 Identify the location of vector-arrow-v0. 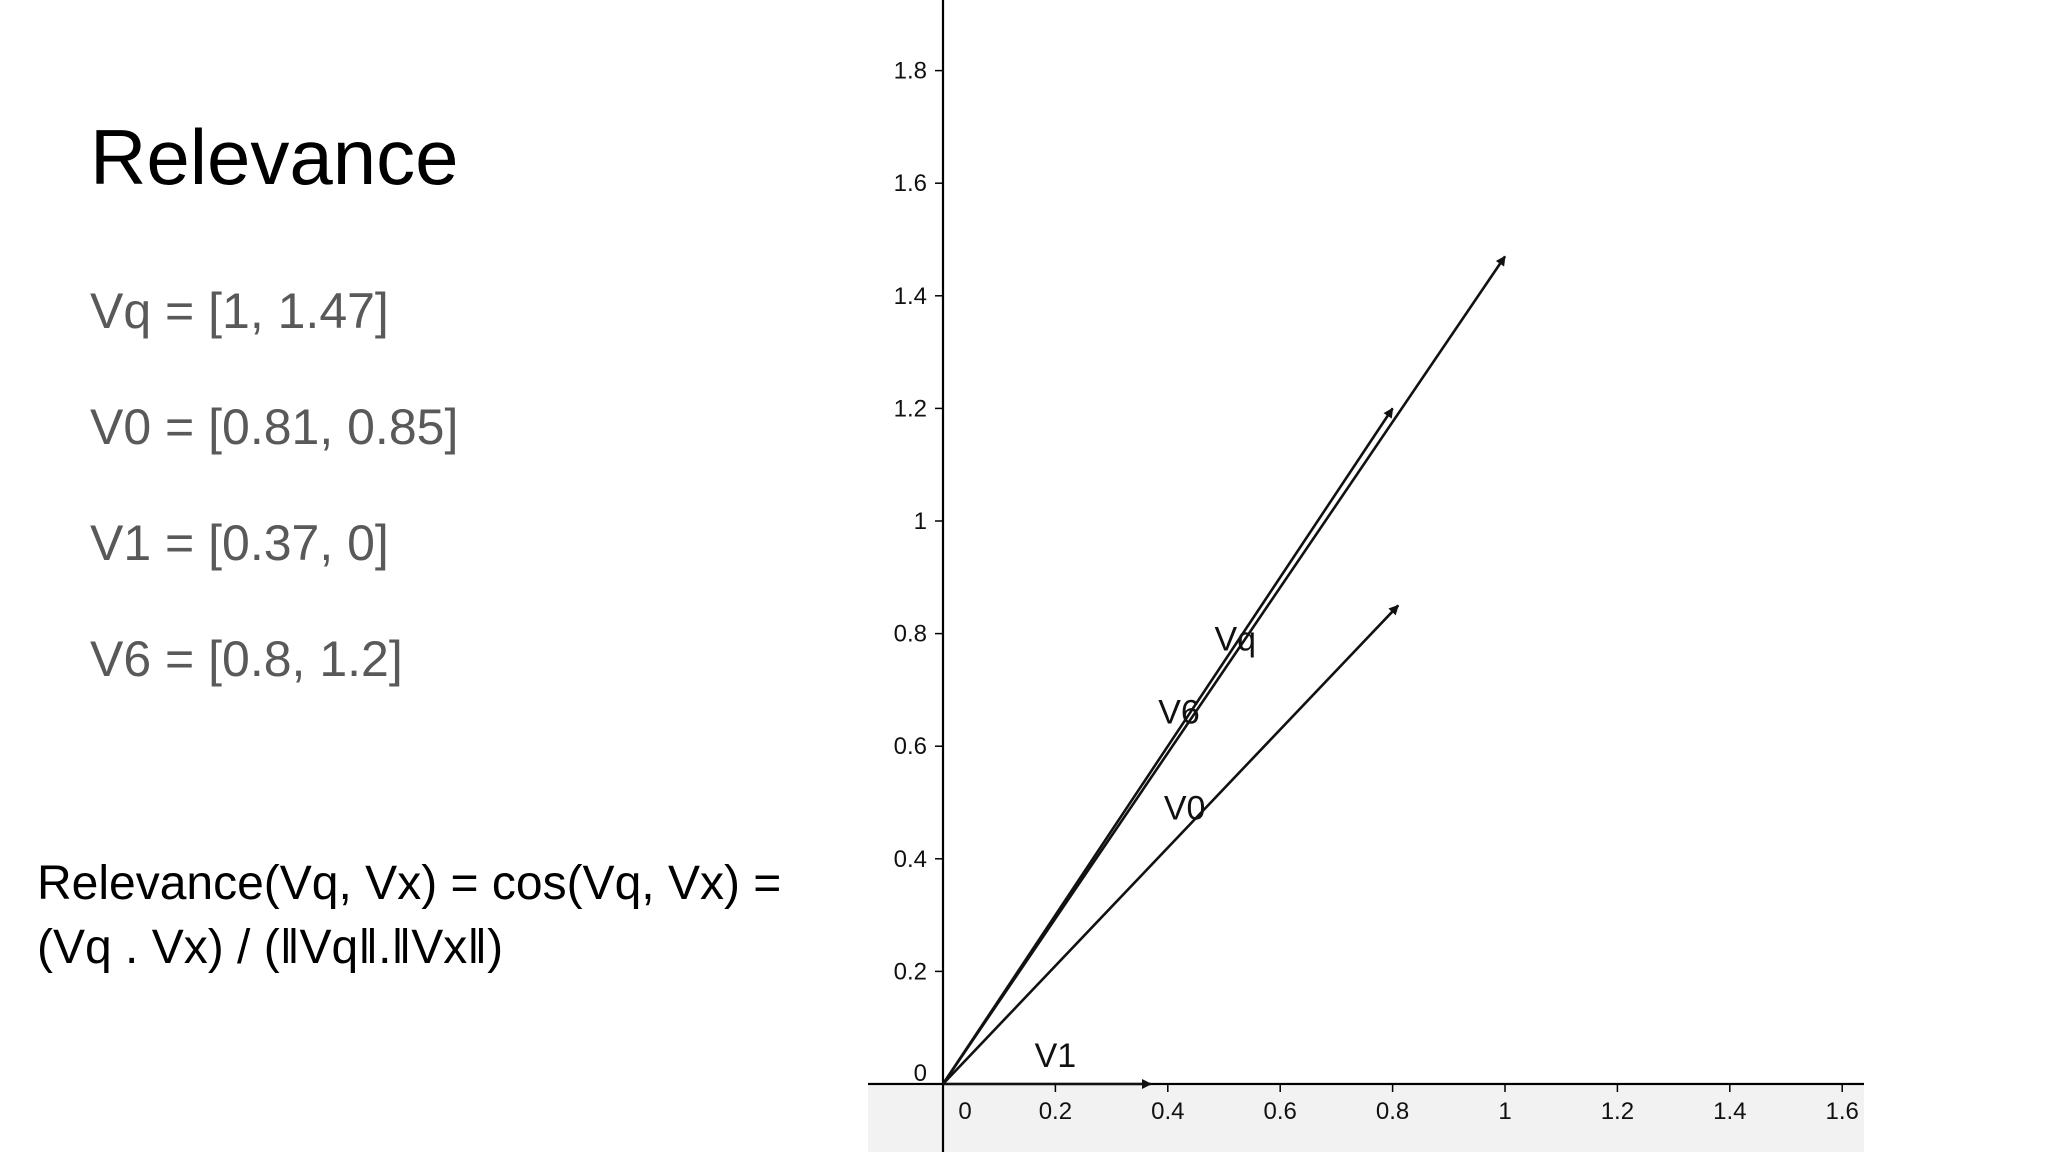
(1171, 844).